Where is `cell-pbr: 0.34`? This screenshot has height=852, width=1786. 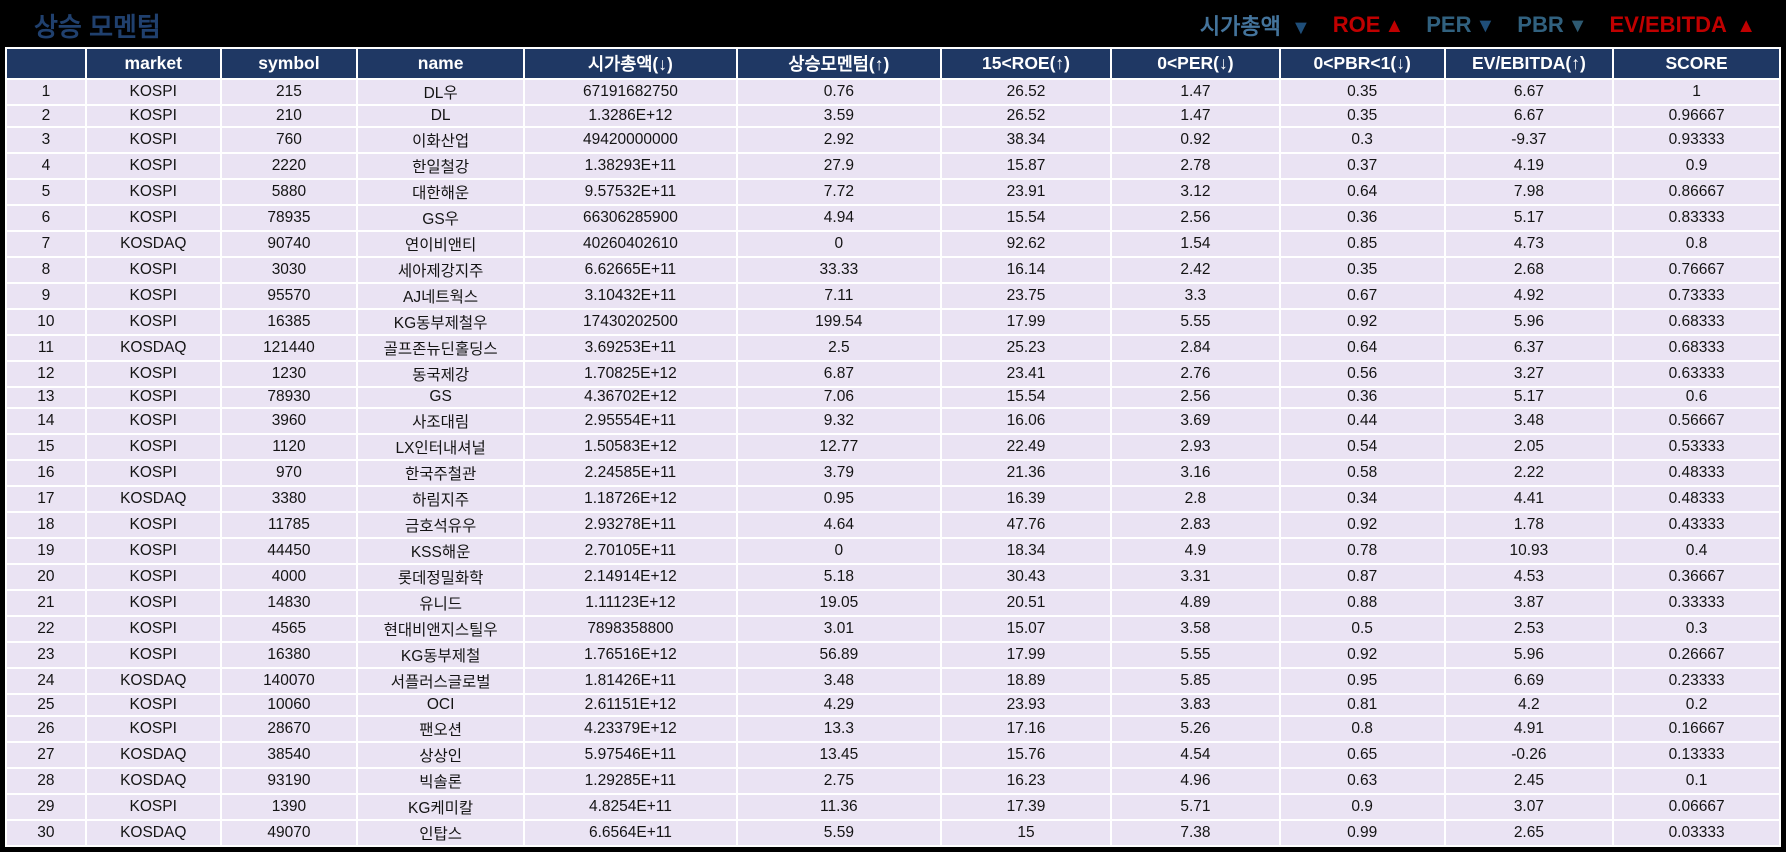
cell-pbr: 0.34 is located at coordinates (1362, 499).